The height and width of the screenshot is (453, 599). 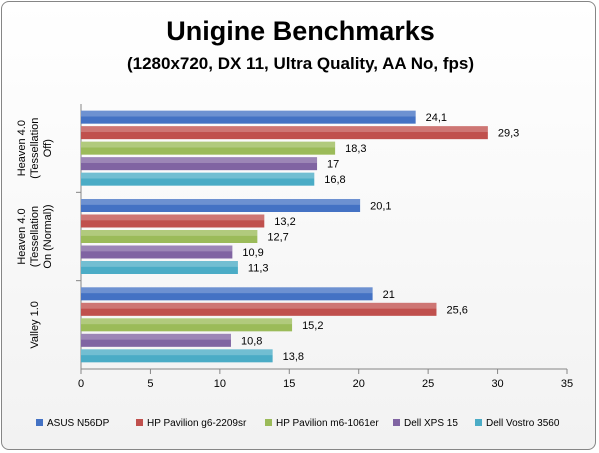 I want to click on data-label: 15,2, so click(x=312, y=326).